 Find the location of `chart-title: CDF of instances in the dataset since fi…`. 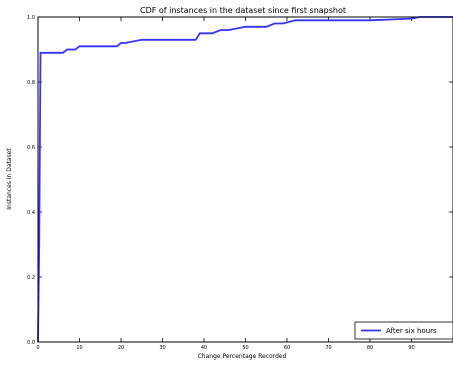

chart-title: CDF of instances in the dataset since fi… is located at coordinates (243, 10).